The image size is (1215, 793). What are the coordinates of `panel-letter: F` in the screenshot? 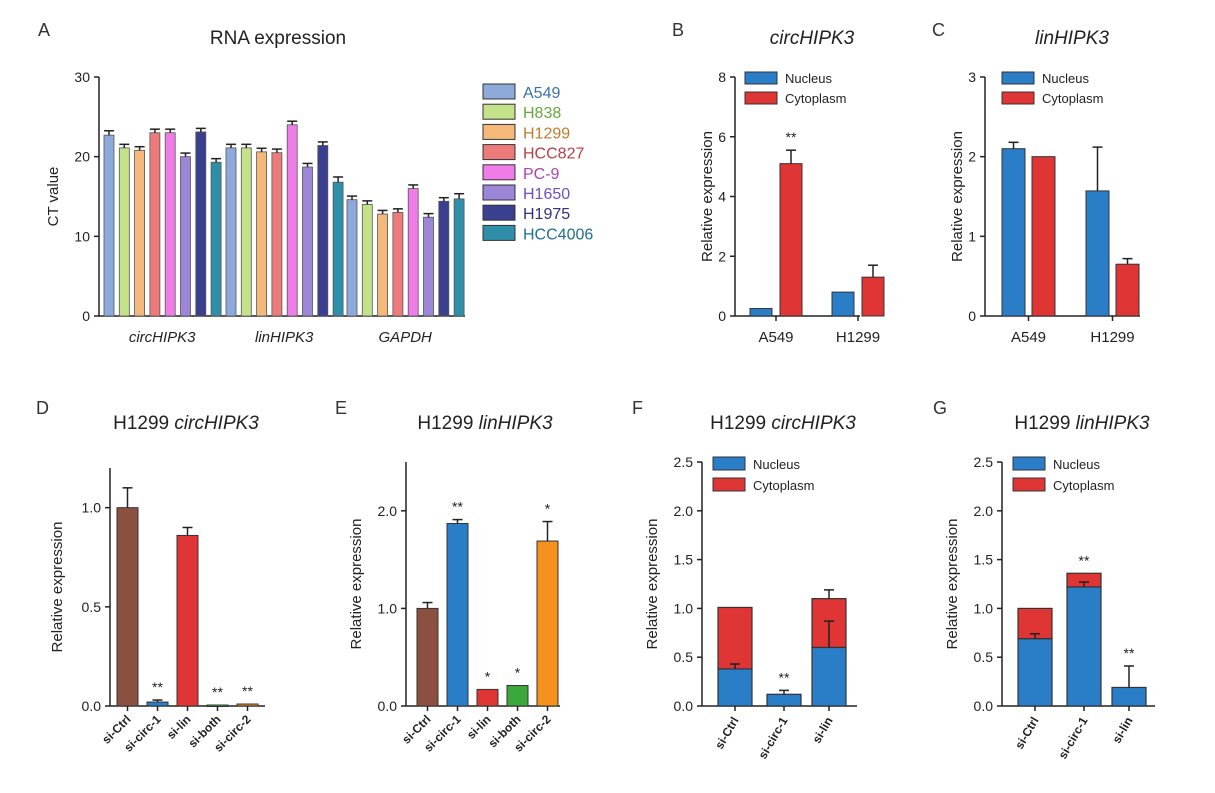 It's located at (637, 408).